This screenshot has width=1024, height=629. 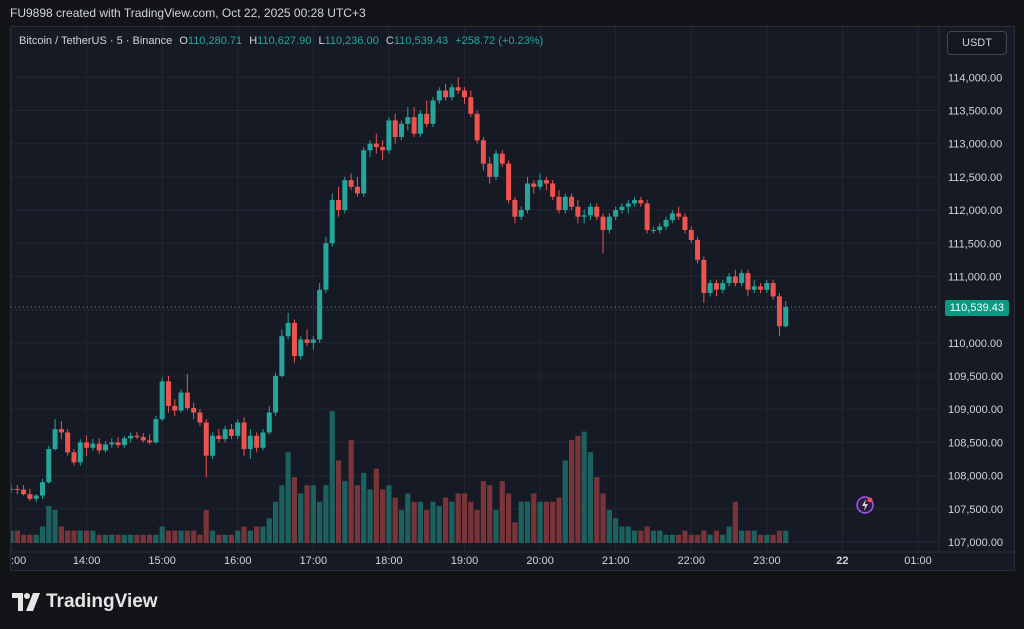 I want to click on high-value: 110,627.90, so click(x=284, y=41).